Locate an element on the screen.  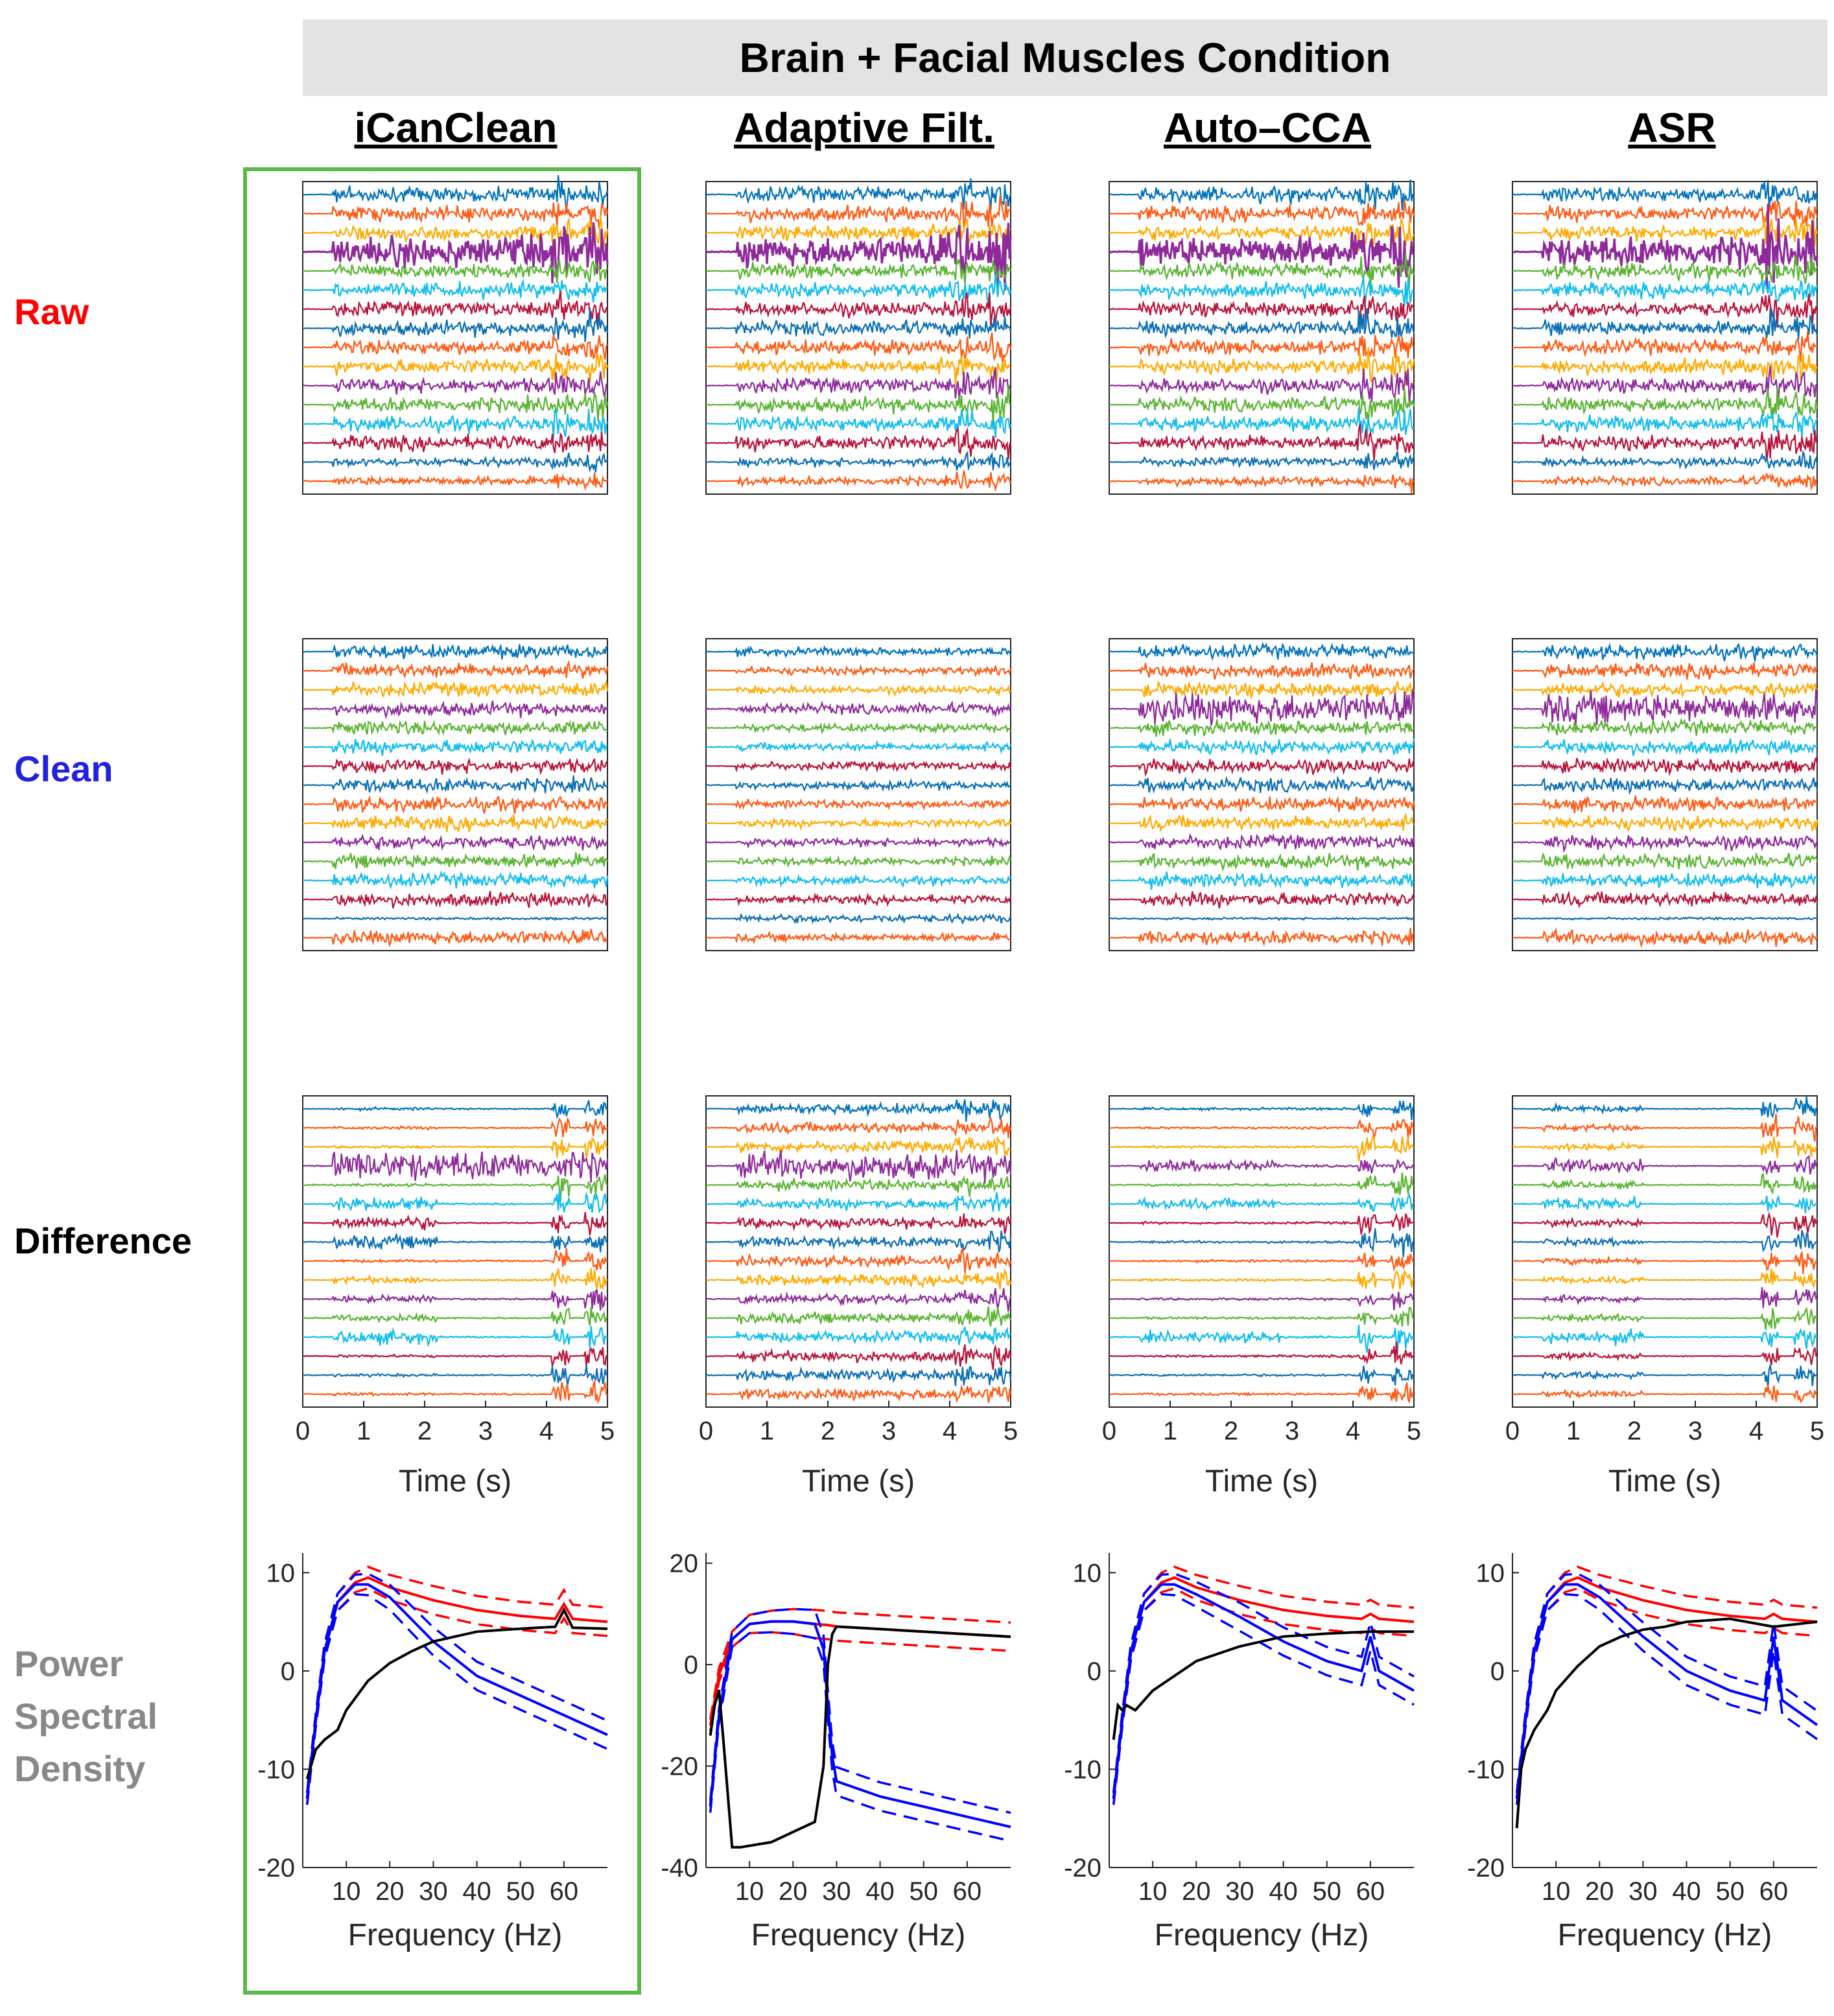
x-tick-label: 4 is located at coordinates (950, 1431).